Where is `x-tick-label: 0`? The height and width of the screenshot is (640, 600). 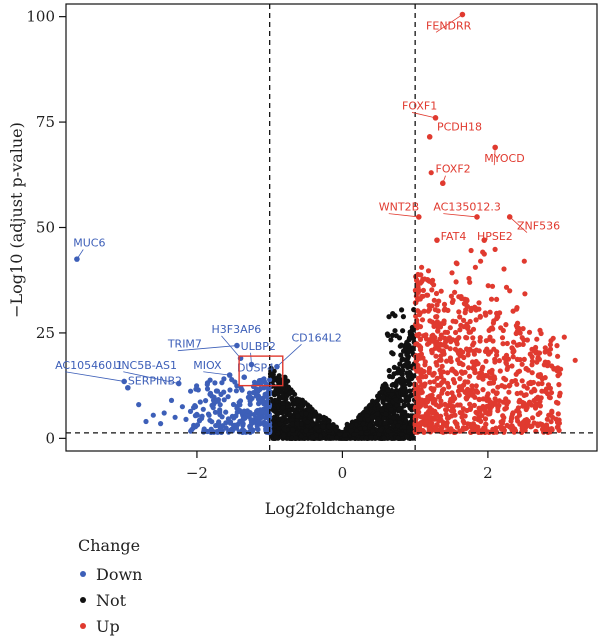 x-tick-label: 0 is located at coordinates (343, 473).